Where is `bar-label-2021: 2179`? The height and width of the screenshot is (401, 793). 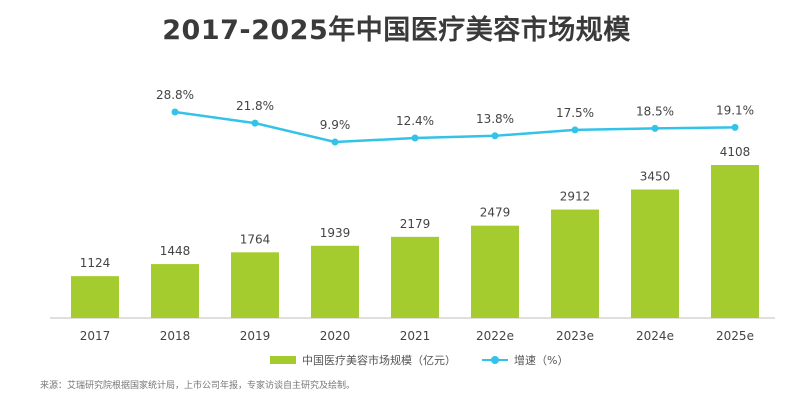 bar-label-2021: 2179 is located at coordinates (415, 224).